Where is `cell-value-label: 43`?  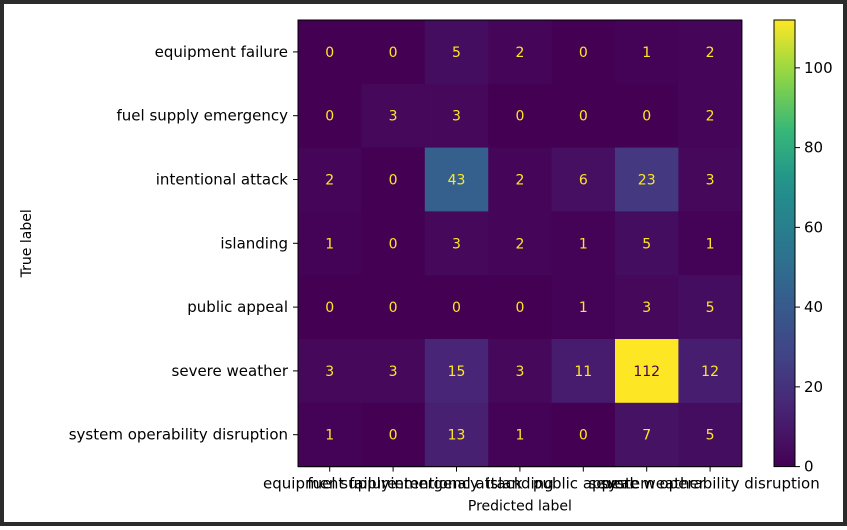 cell-value-label: 43 is located at coordinates (457, 181).